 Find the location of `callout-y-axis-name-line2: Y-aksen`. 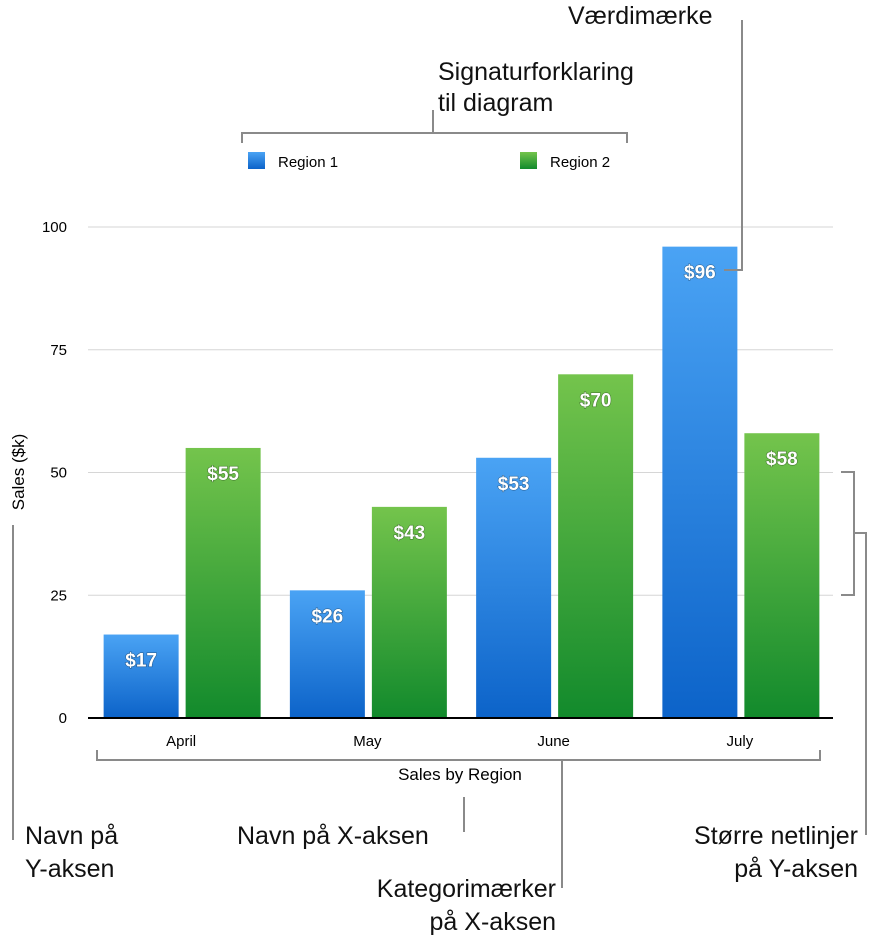

callout-y-axis-name-line2: Y-aksen is located at coordinates (69, 869).